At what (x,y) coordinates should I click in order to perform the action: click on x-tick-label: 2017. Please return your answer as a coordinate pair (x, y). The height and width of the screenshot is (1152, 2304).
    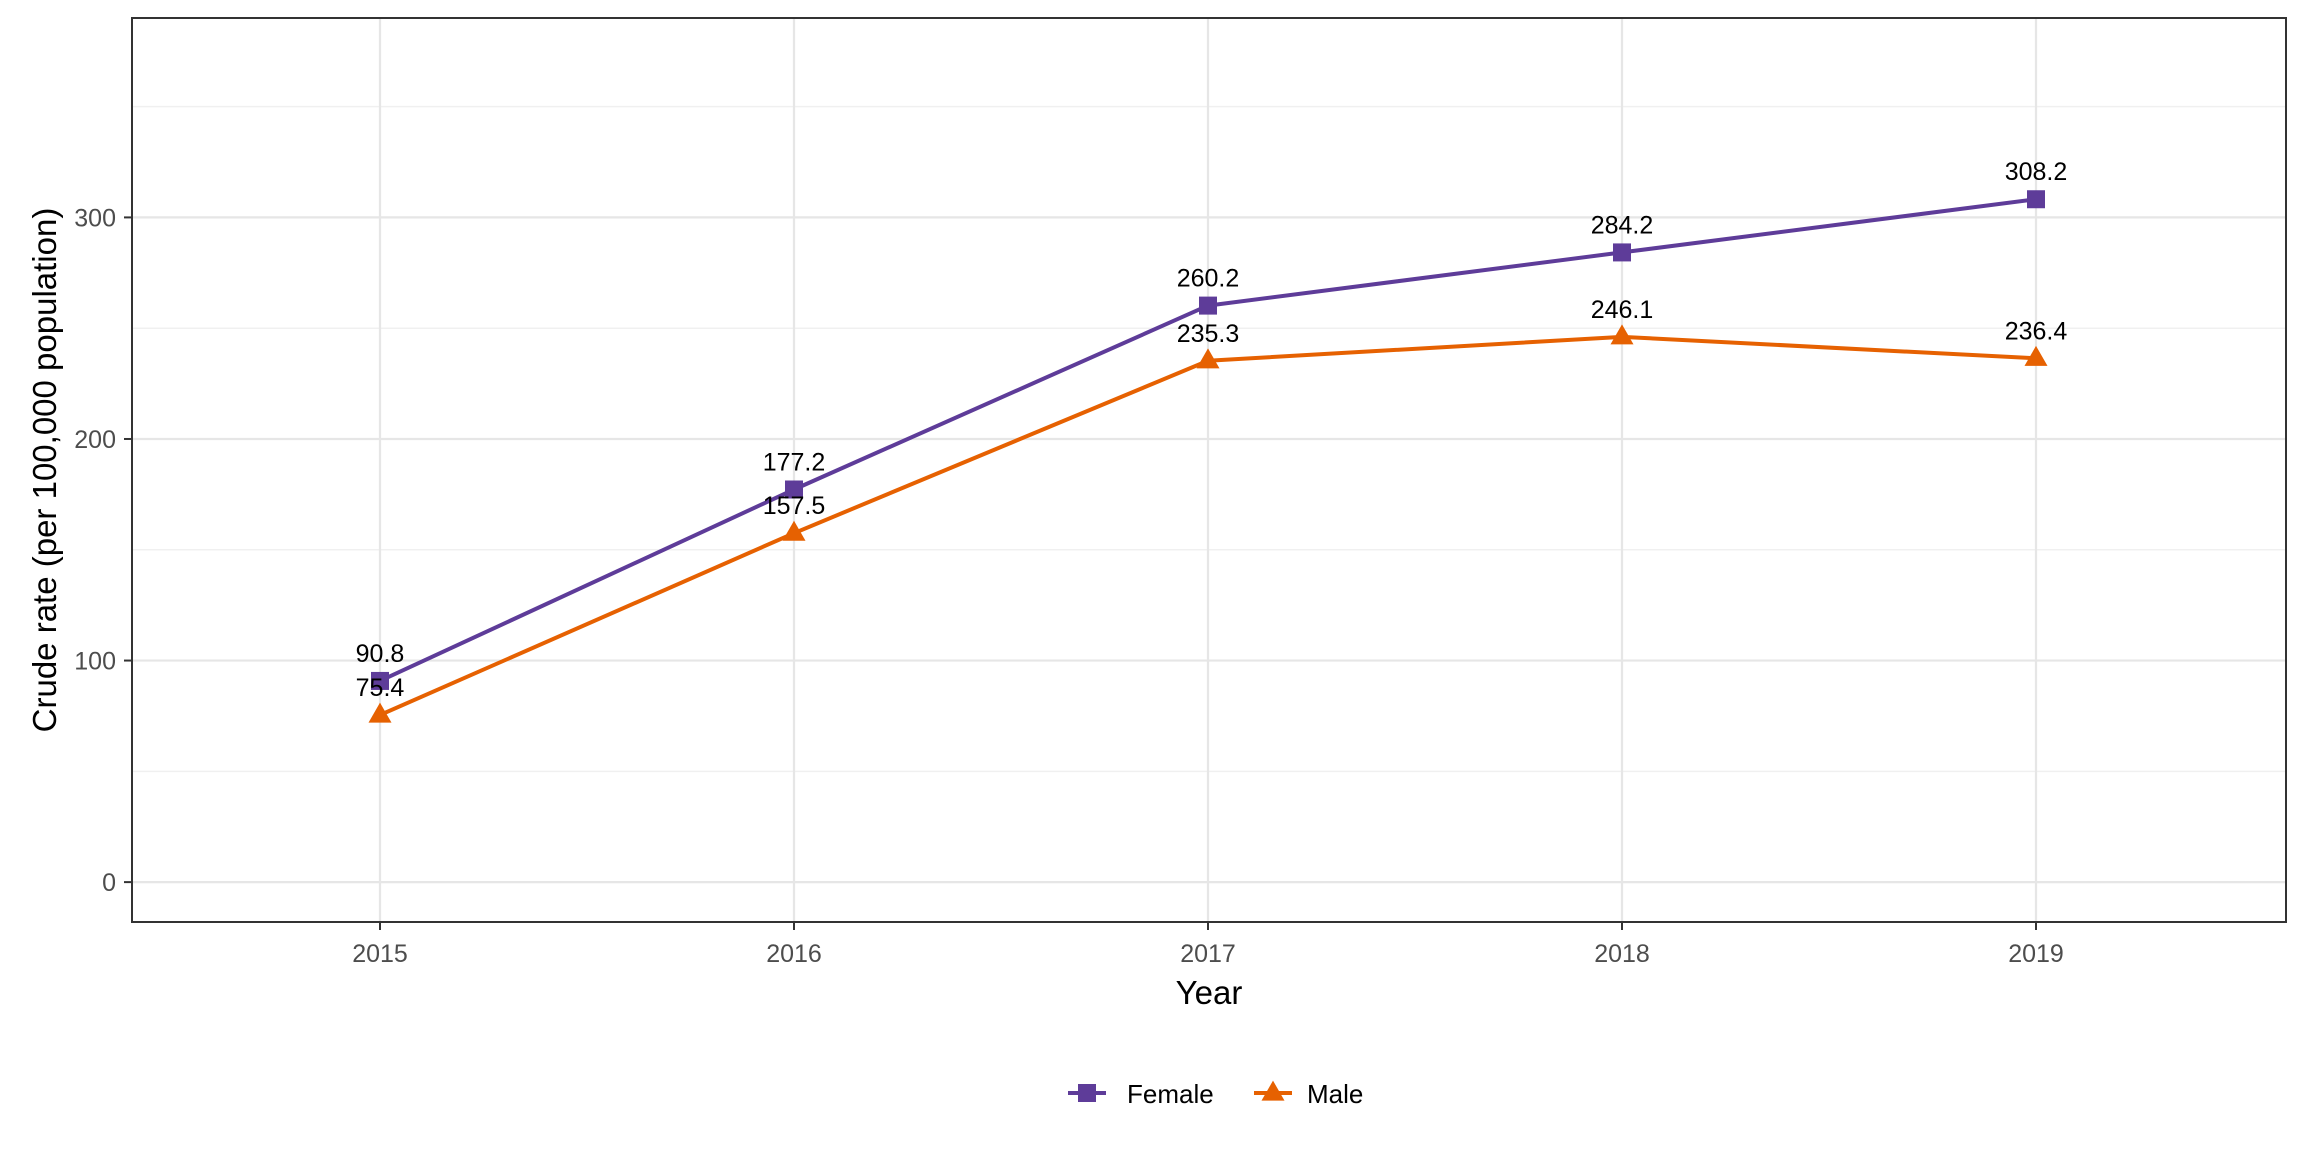
    Looking at the image, I should click on (1208, 954).